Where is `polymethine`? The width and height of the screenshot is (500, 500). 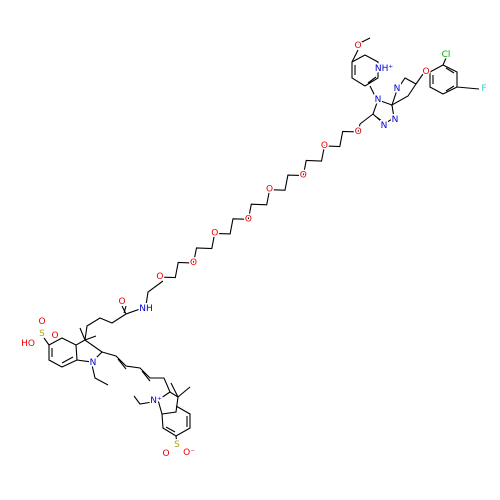 polymethine is located at coordinates (136, 372).